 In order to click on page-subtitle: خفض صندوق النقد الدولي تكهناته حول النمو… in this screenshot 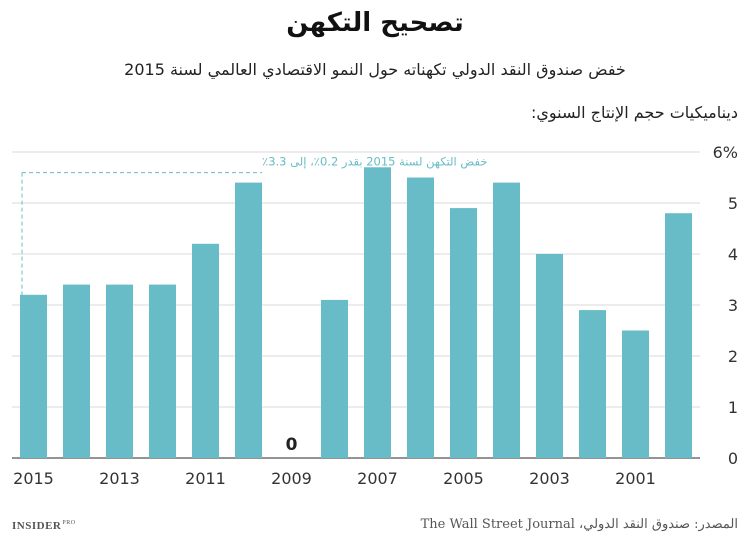, I will do `click(375, 69)`.